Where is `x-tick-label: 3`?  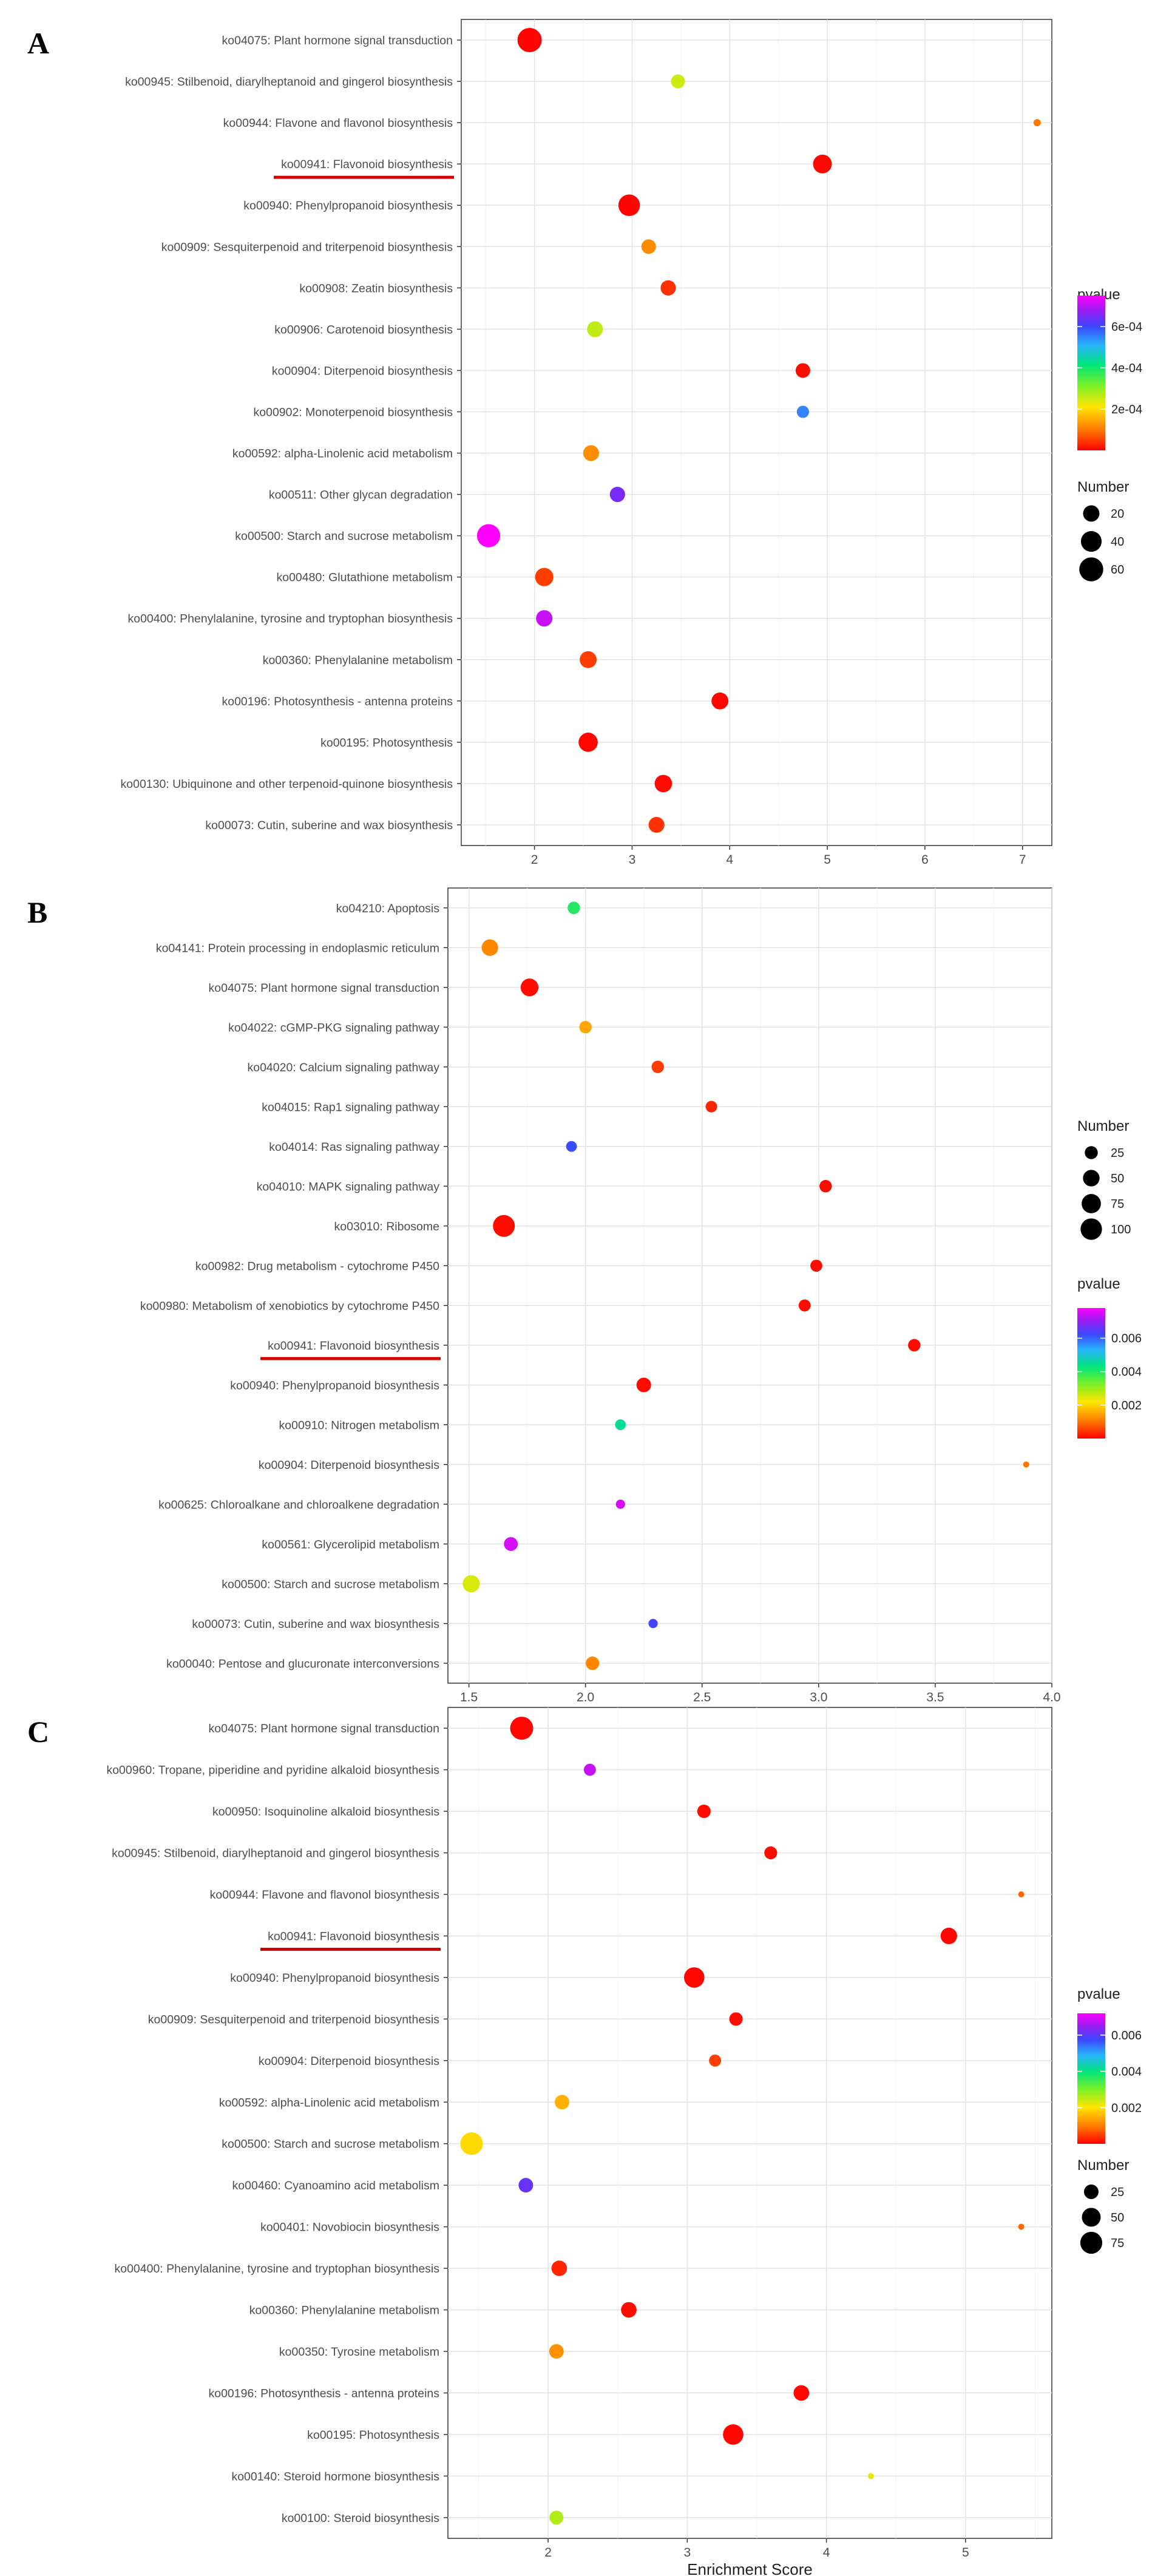
x-tick-label: 3 is located at coordinates (687, 2553).